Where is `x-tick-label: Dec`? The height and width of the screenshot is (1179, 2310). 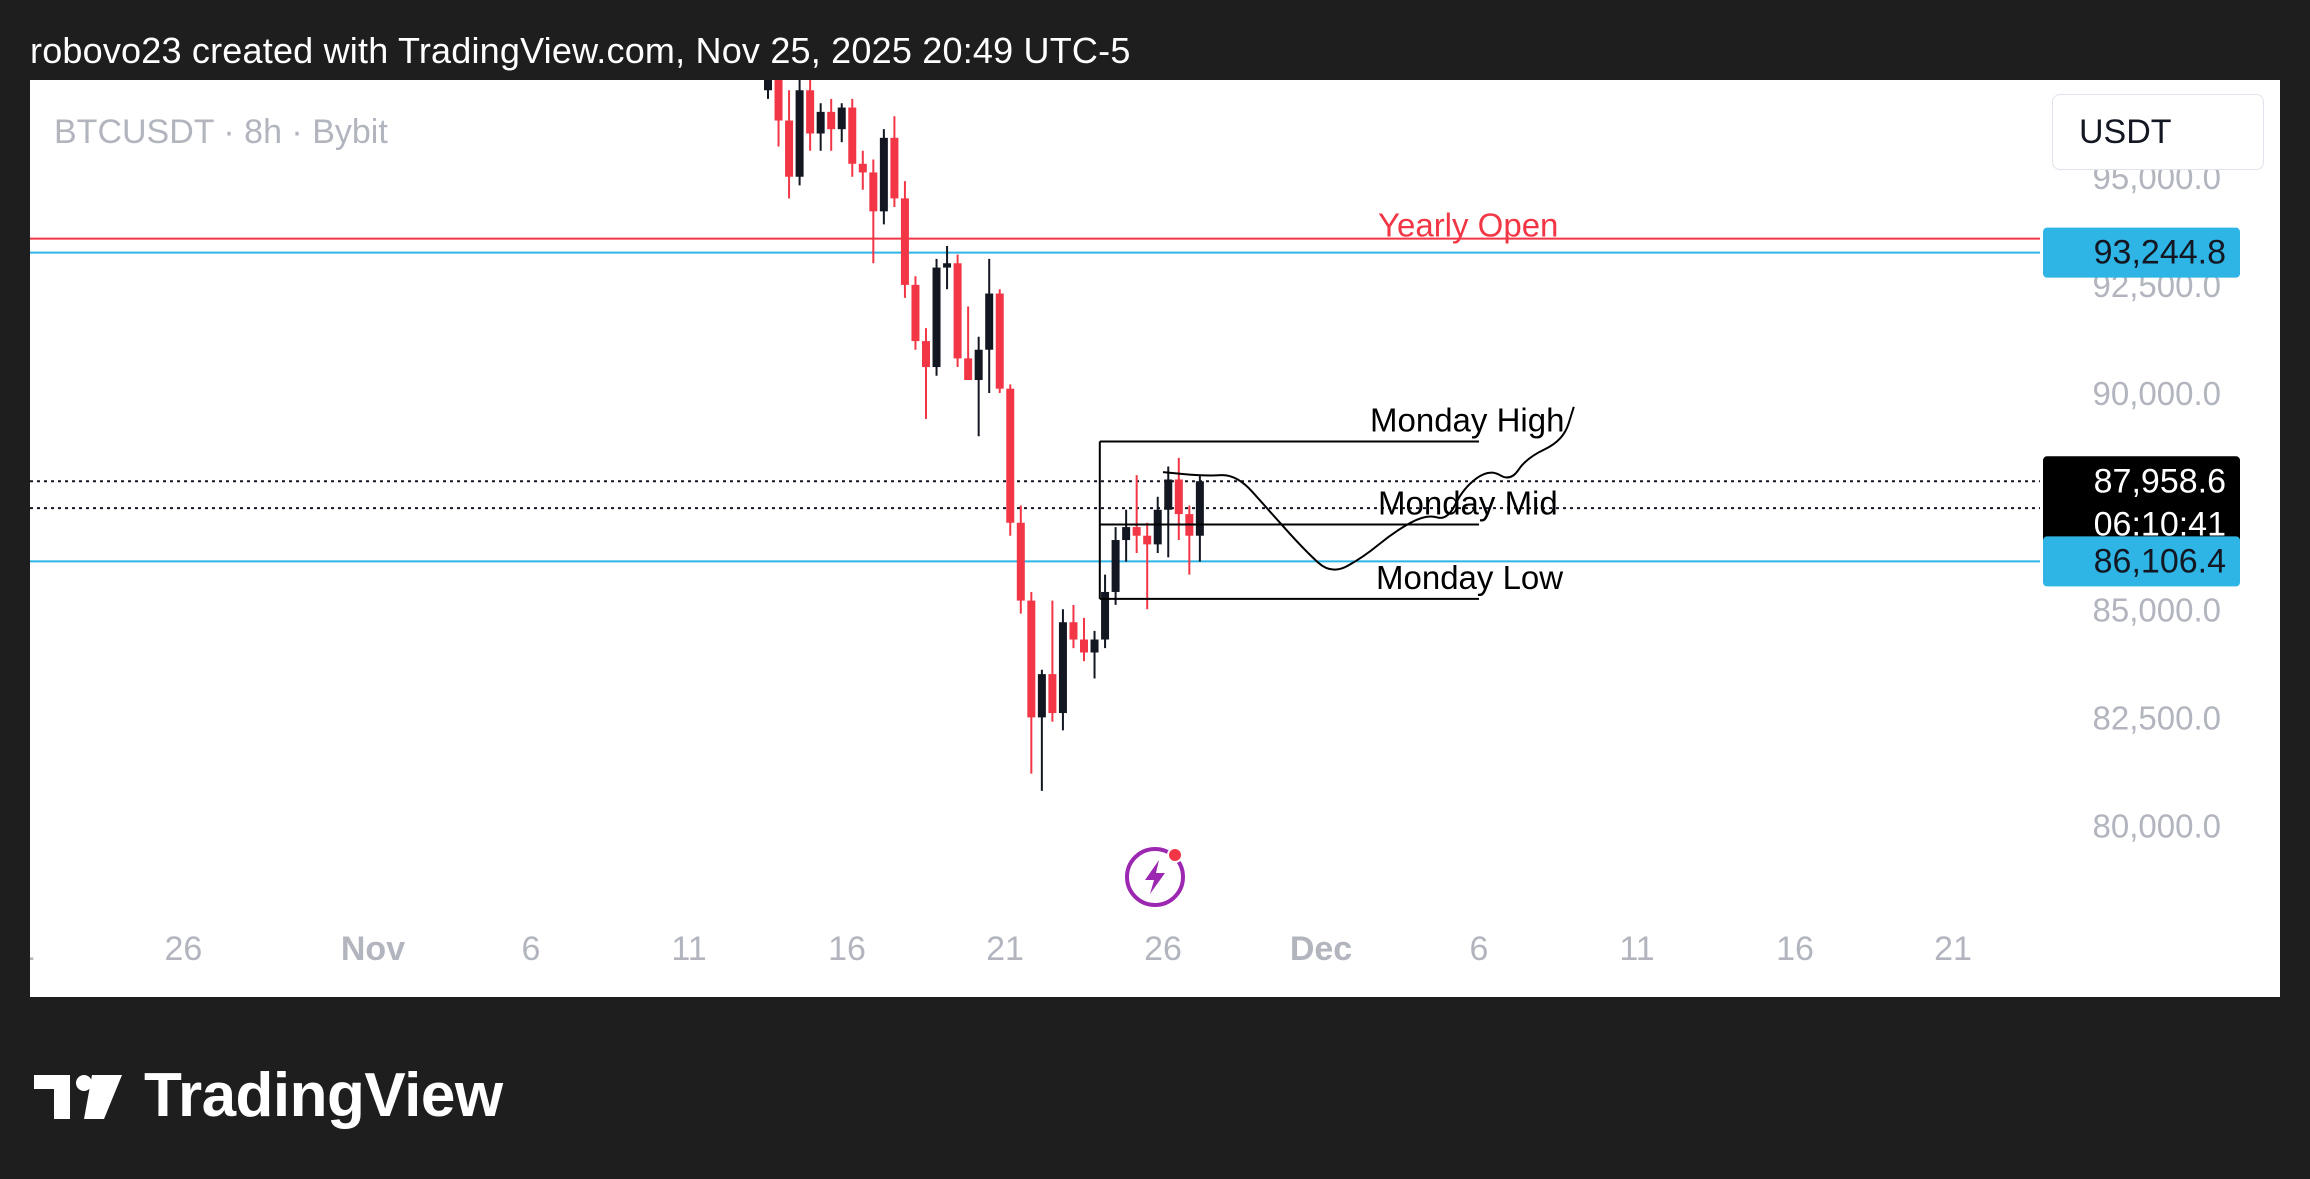 x-tick-label: Dec is located at coordinates (1321, 949).